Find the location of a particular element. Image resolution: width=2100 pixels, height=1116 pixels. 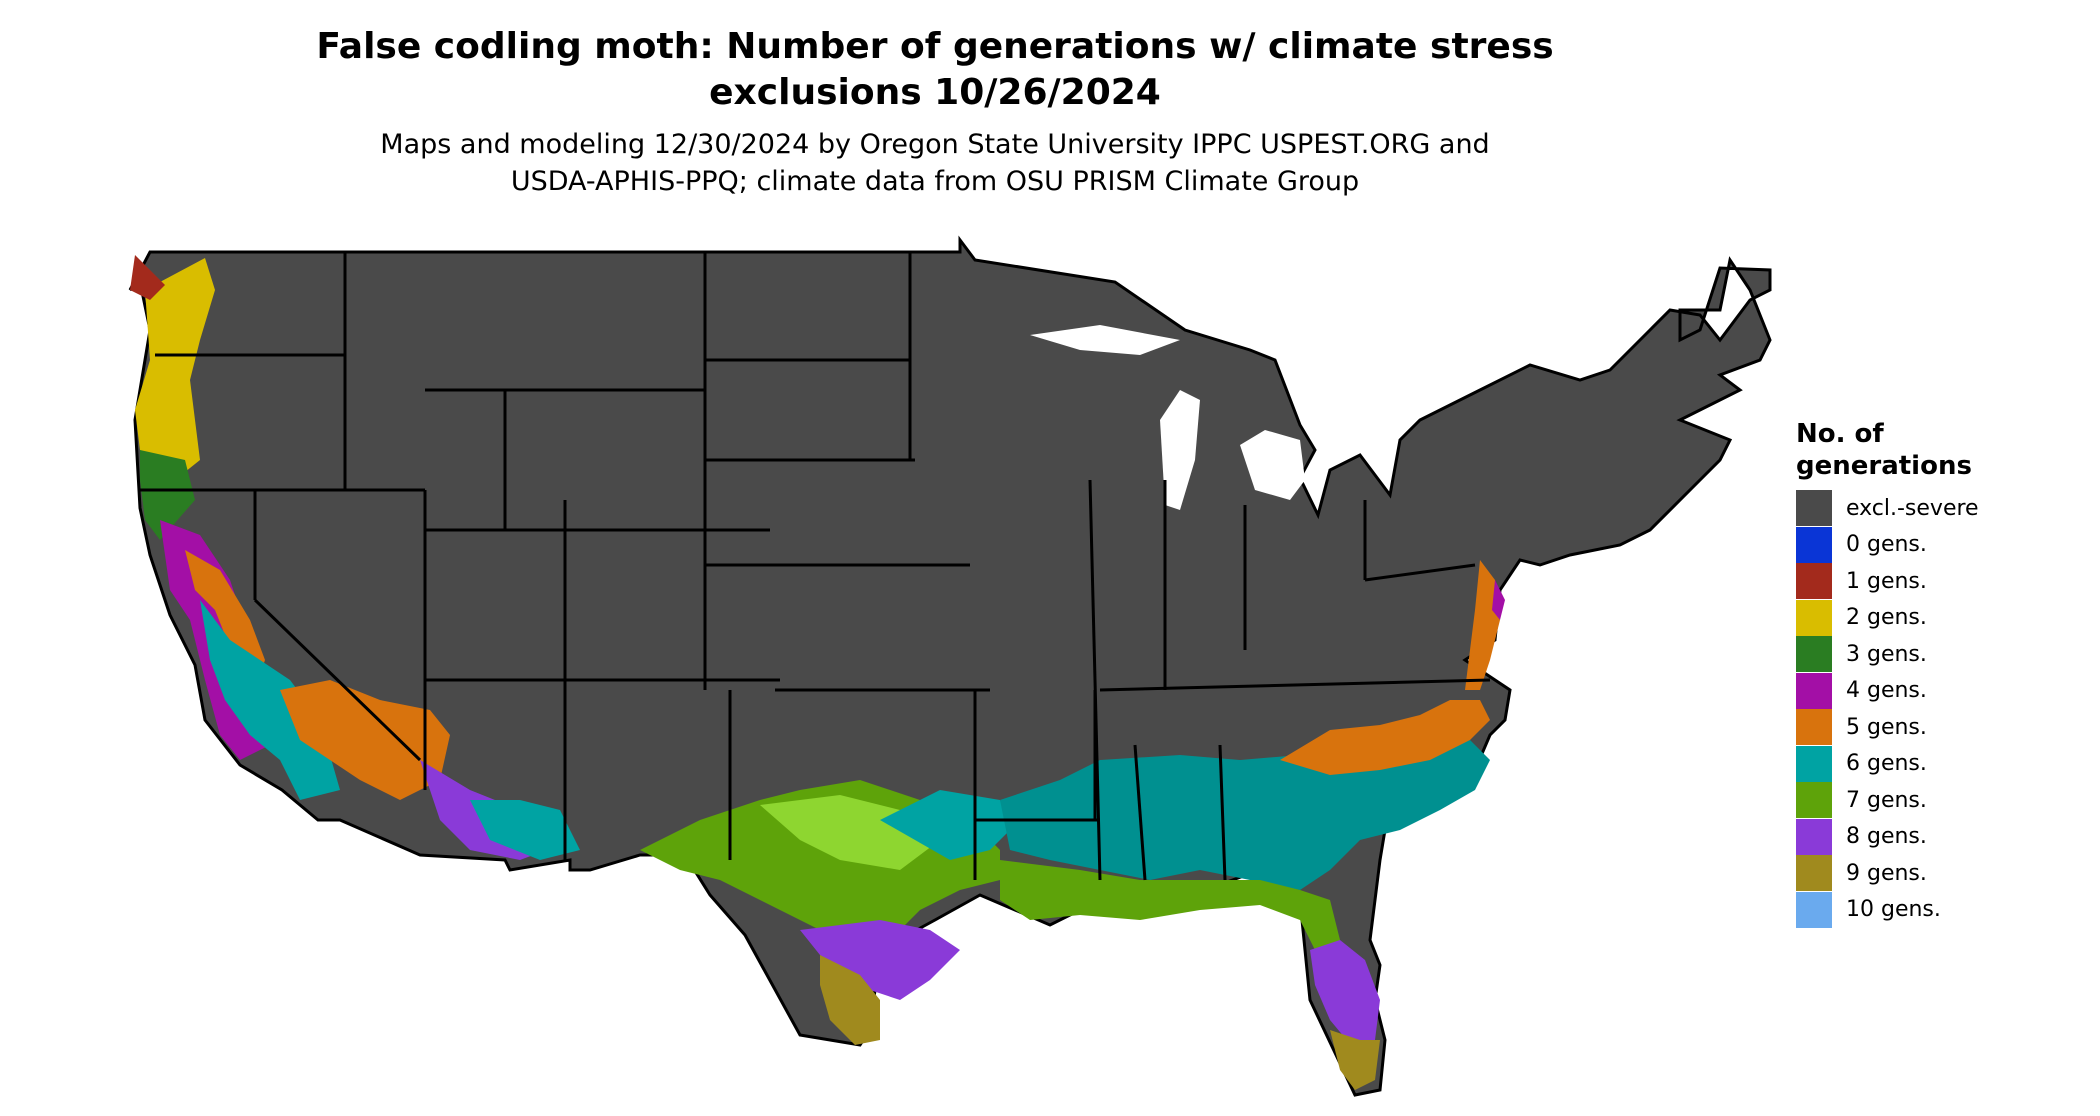

lake-michigan is located at coordinates (1180, 450).